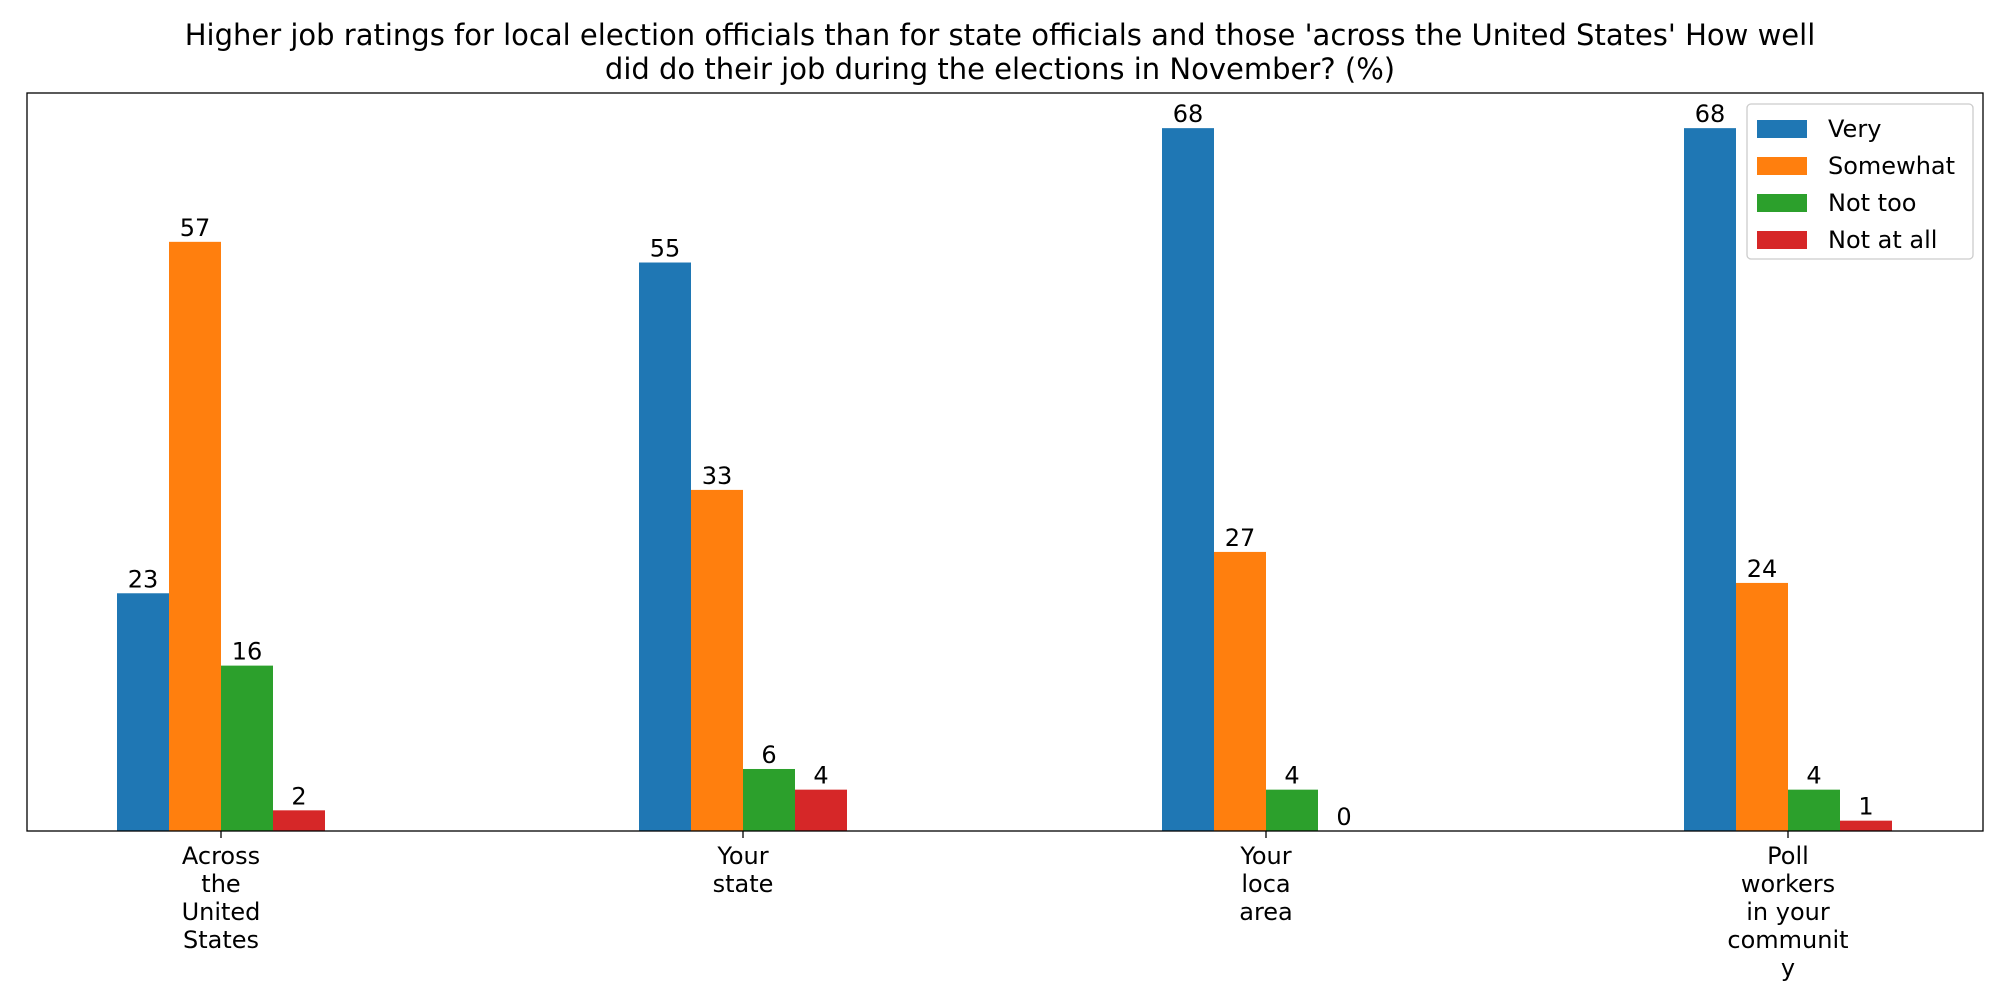 The width and height of the screenshot is (2000, 1000). What do you see at coordinates (1787, 912) in the screenshot?
I see `x-tick-label: Poll workers in your communit y` at bounding box center [1787, 912].